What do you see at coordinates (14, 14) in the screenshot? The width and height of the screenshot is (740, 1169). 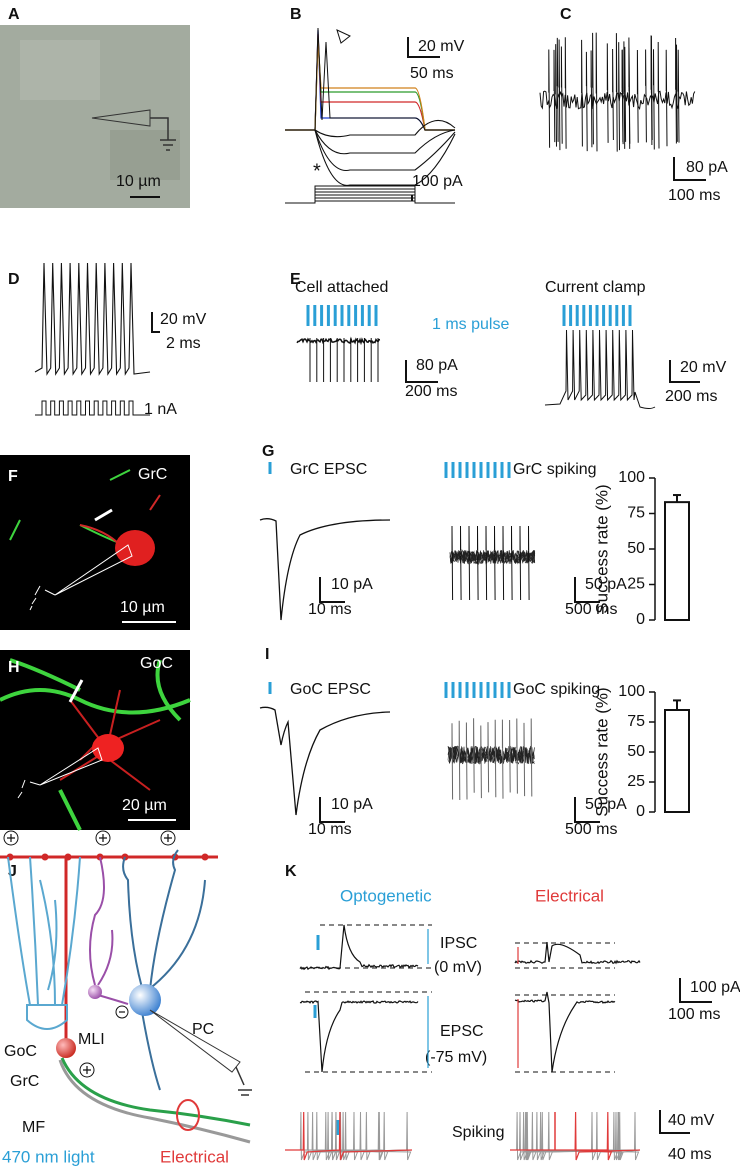 I see `label: A` at bounding box center [14, 14].